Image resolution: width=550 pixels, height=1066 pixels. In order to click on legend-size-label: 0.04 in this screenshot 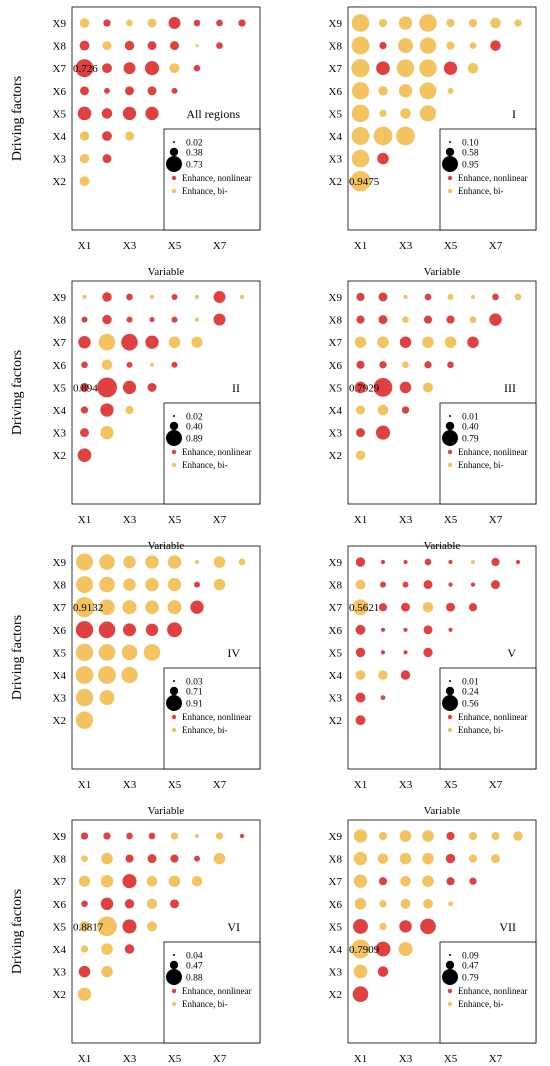, I will do `click(194, 957)`.